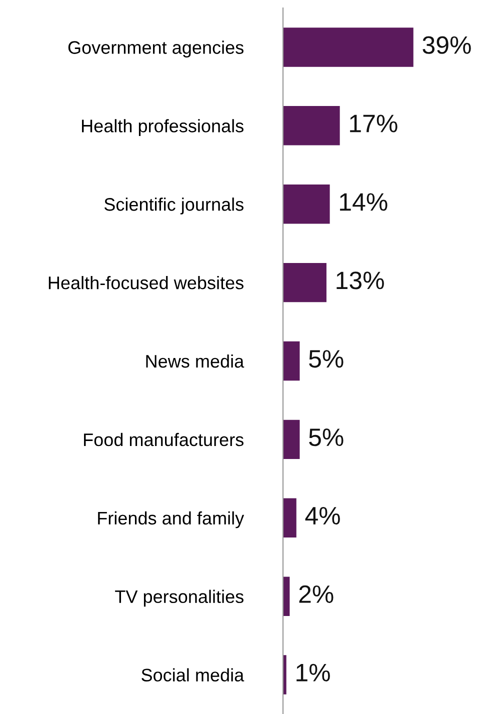  I want to click on y-tick-label: Food manufacturers, so click(164, 439).